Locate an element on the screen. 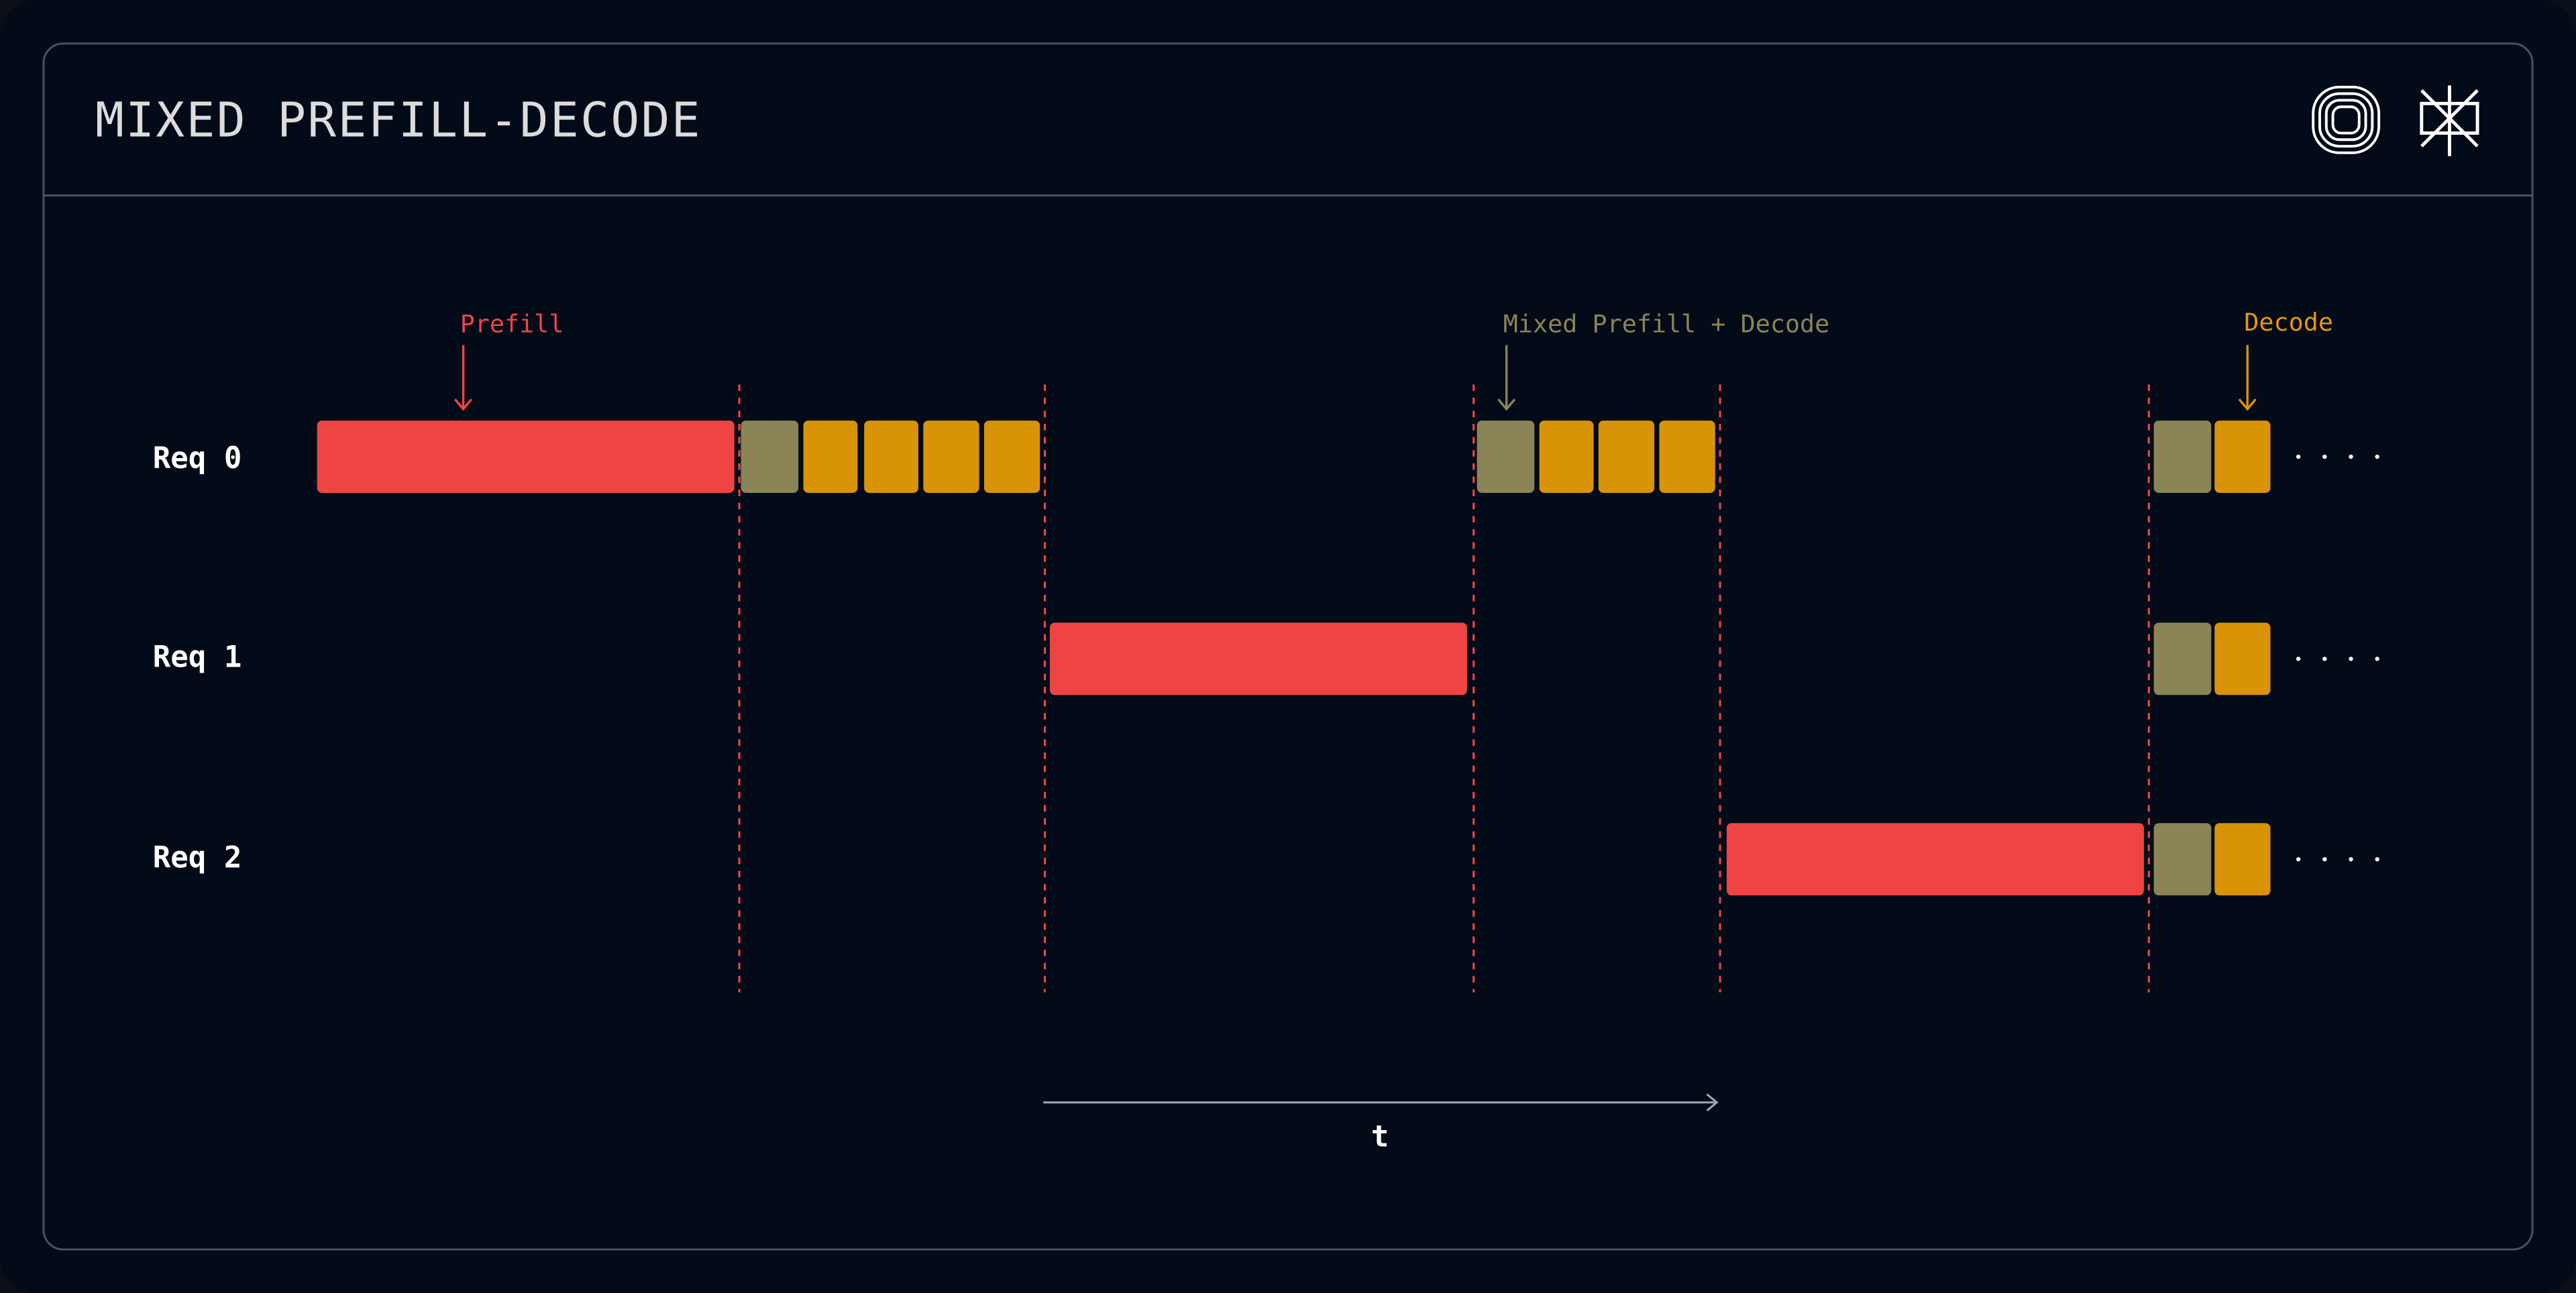  logo-rings is located at coordinates (2346, 119).